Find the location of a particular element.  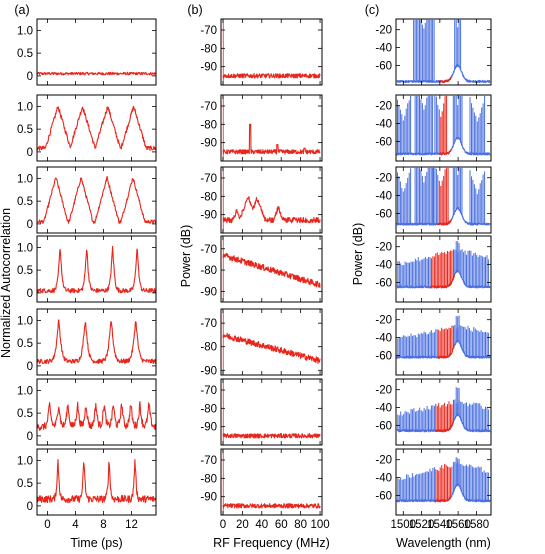

x-tick-label: 80 is located at coordinates (300, 525).